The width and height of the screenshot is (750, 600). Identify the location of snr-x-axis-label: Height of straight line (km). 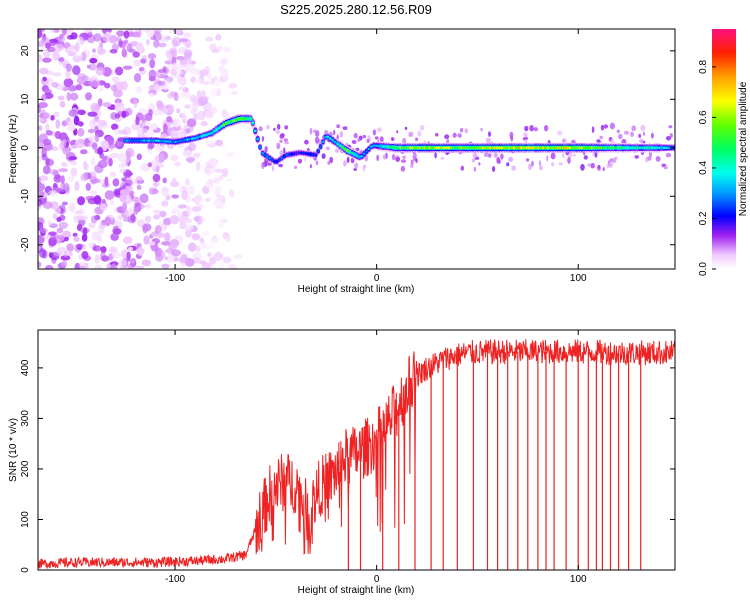
(356, 590).